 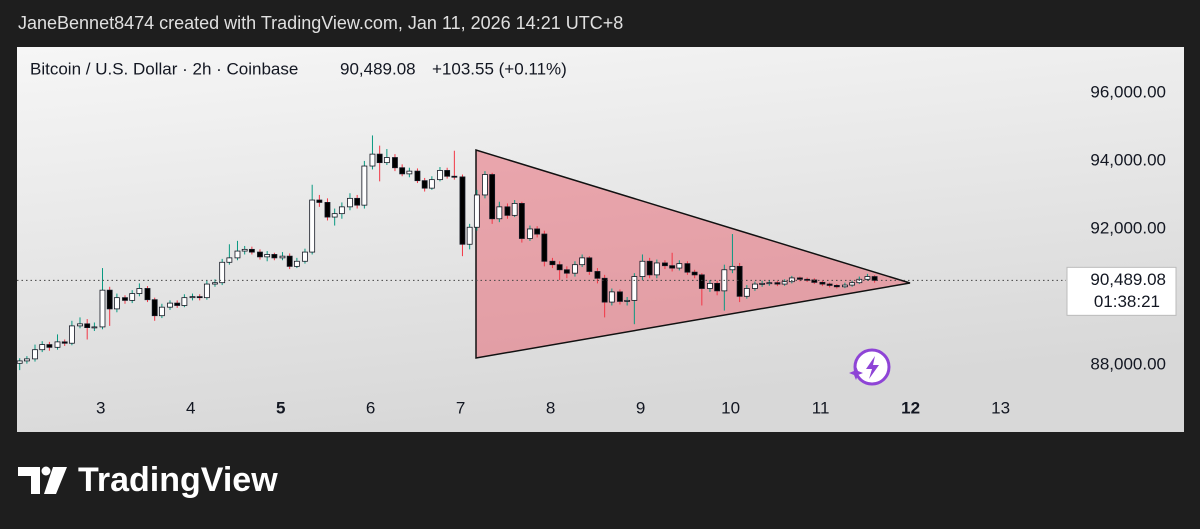 What do you see at coordinates (1128, 279) in the screenshot?
I see `price-label: 90,489.08` at bounding box center [1128, 279].